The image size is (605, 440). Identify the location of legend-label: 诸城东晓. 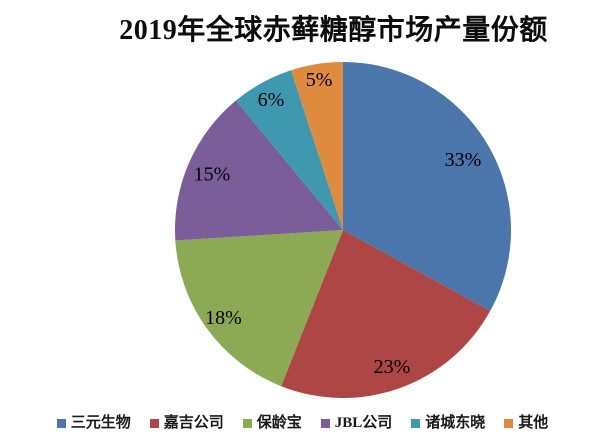
(455, 423).